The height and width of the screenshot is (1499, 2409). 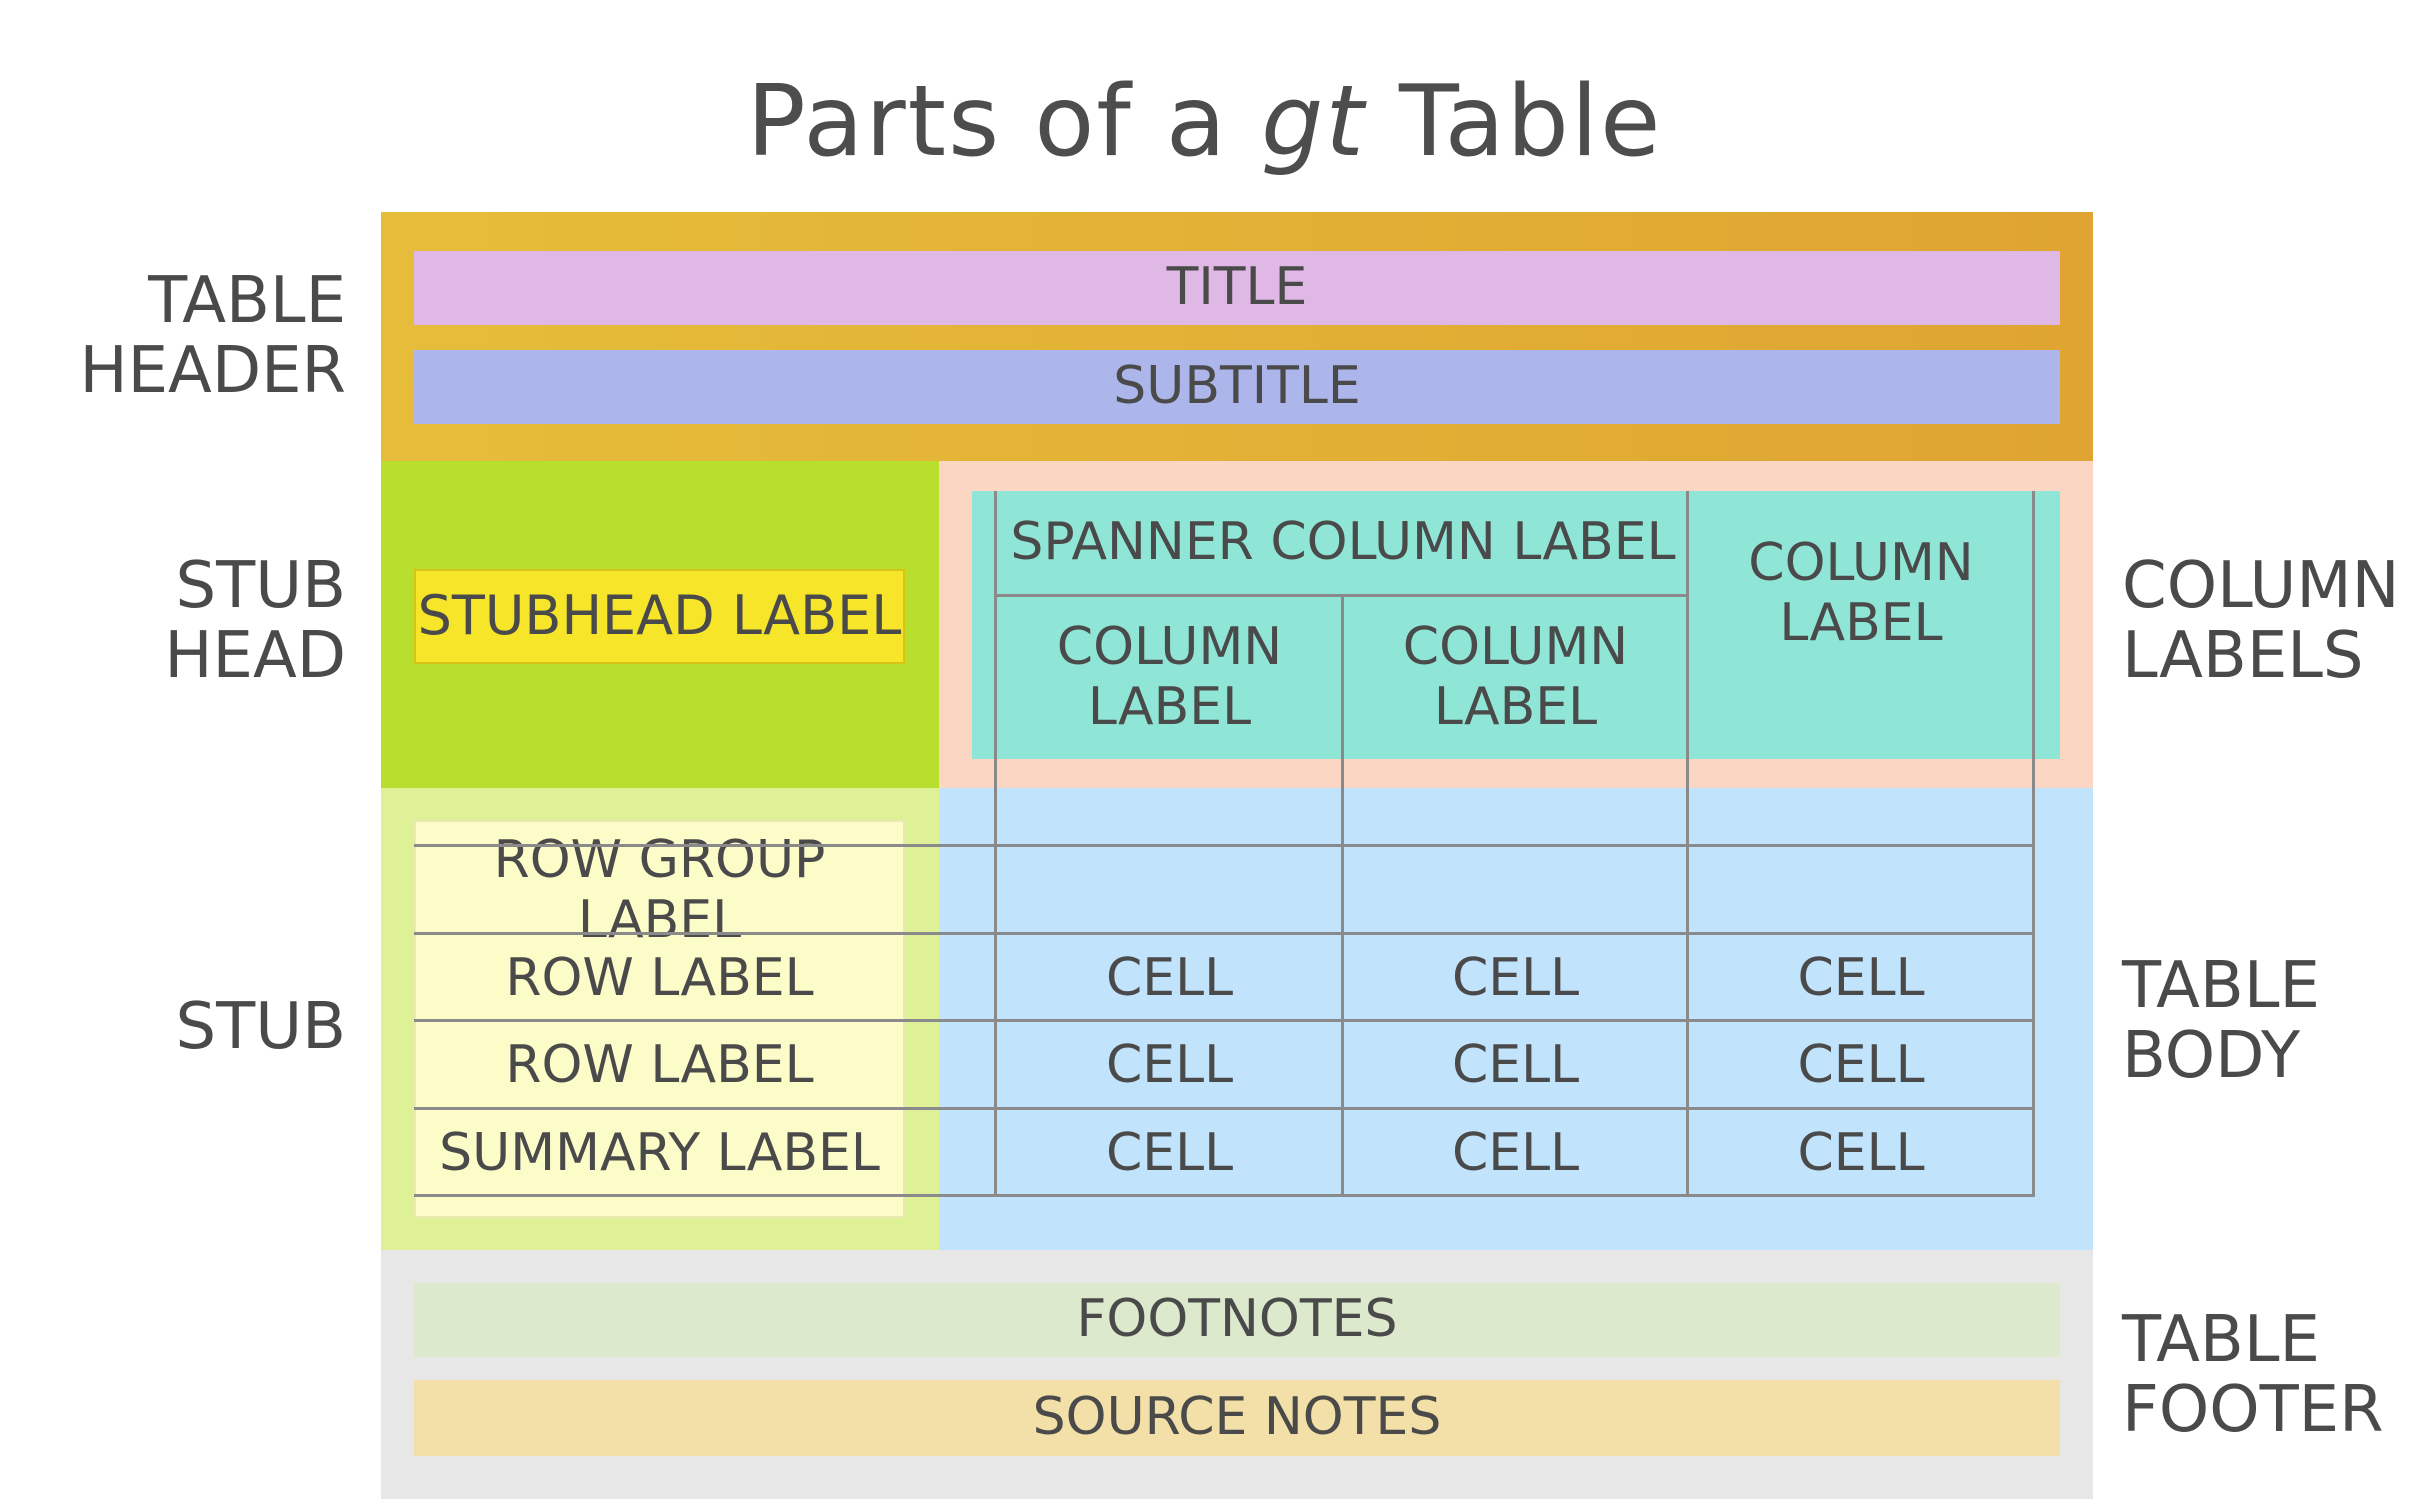 I want to click on side-label-line: FOOTER, so click(x=2253, y=1410).